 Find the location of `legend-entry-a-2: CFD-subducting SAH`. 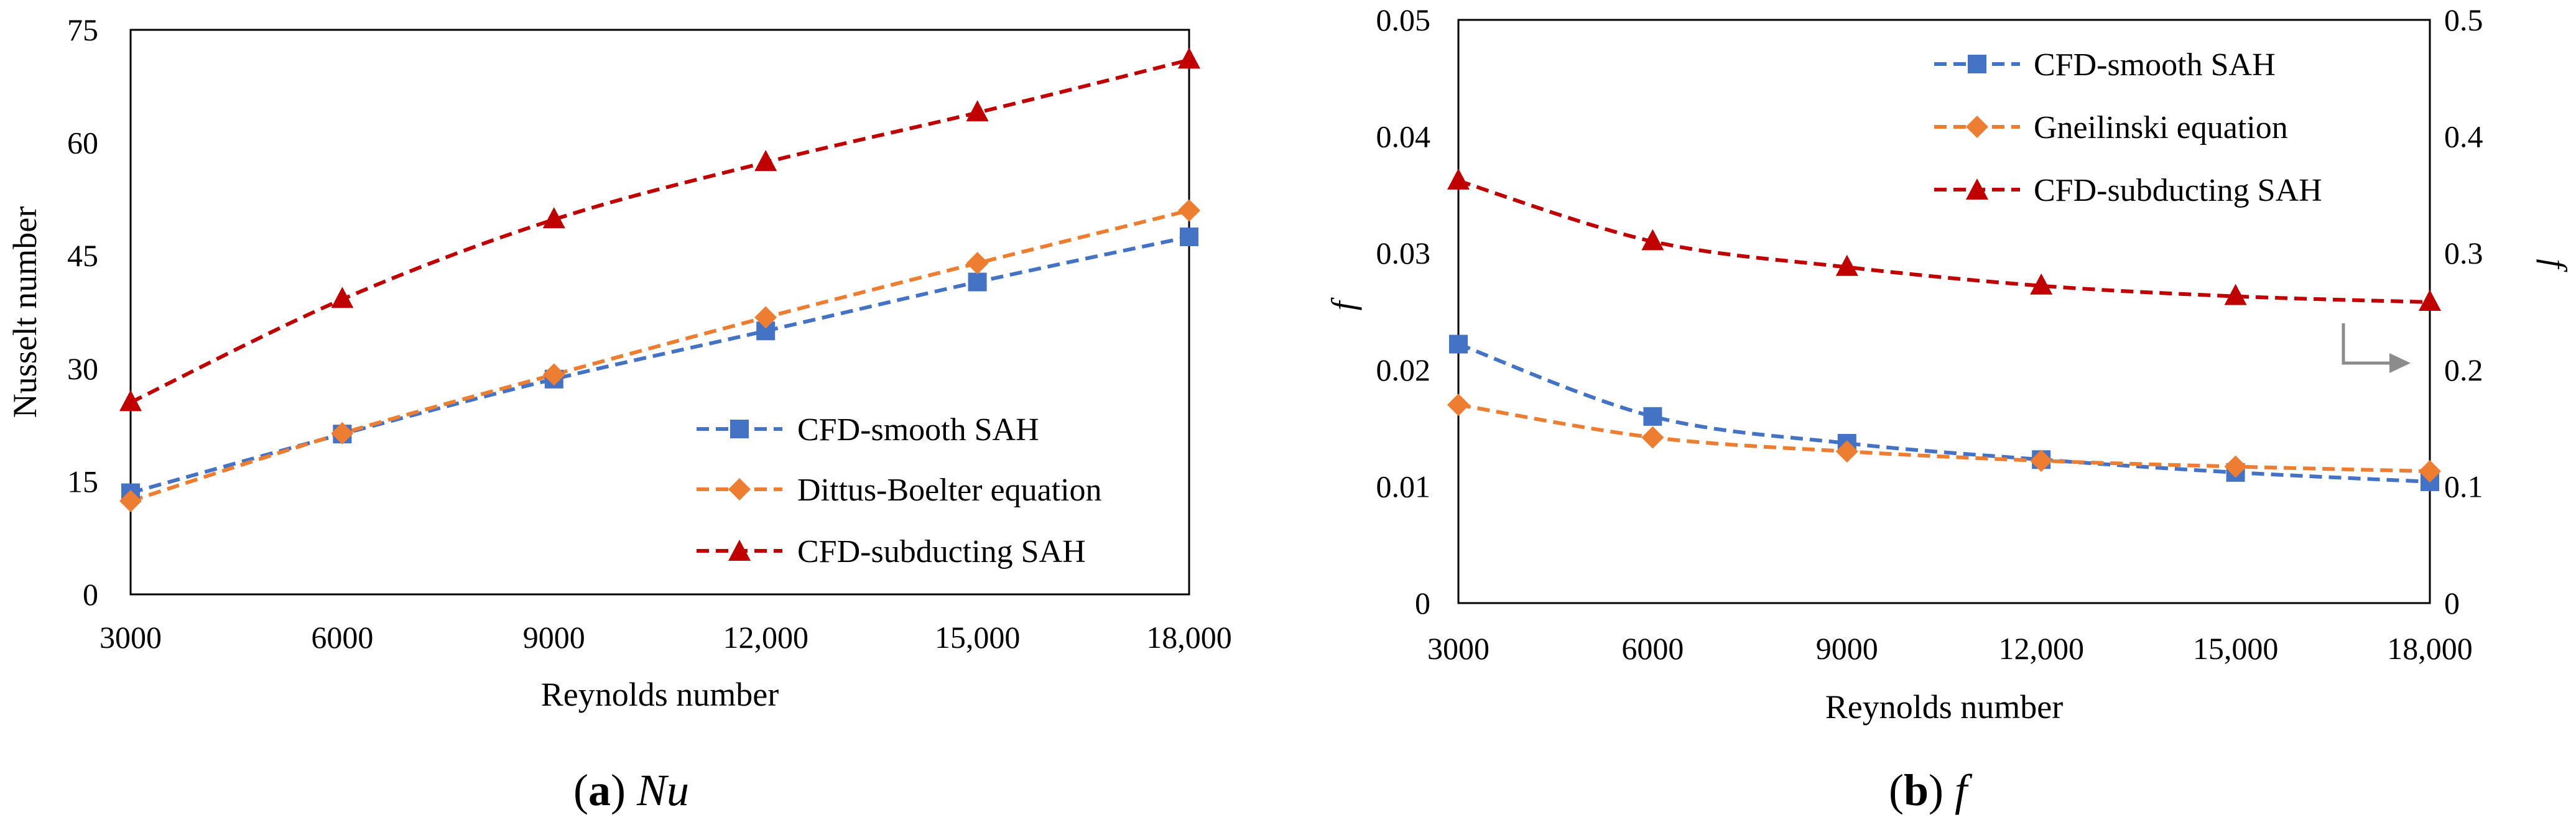

legend-entry-a-2: CFD-subducting SAH is located at coordinates (892, 551).